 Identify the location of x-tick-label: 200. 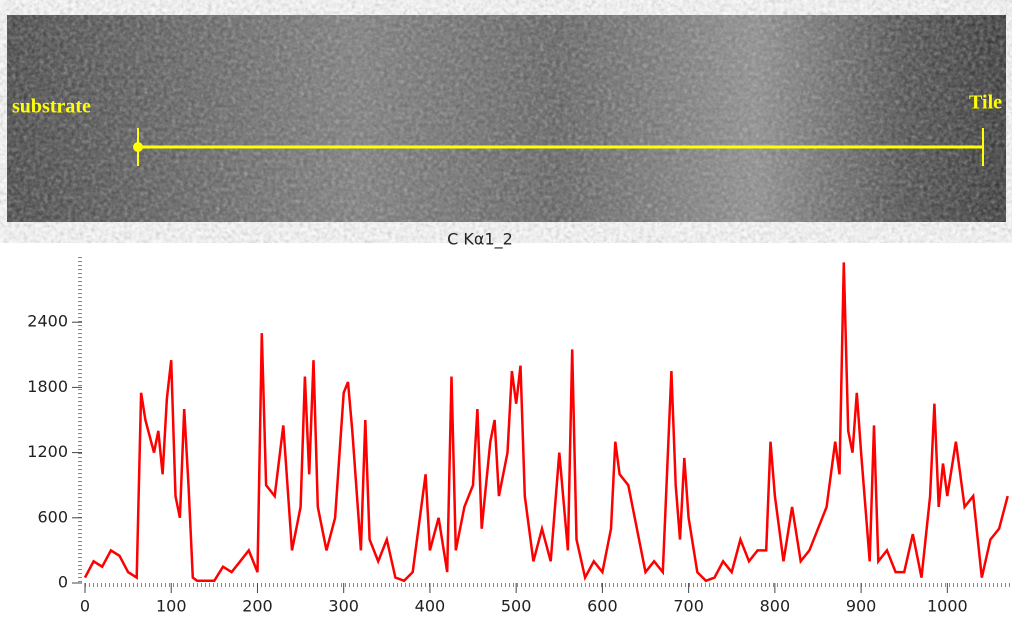
(257, 606).